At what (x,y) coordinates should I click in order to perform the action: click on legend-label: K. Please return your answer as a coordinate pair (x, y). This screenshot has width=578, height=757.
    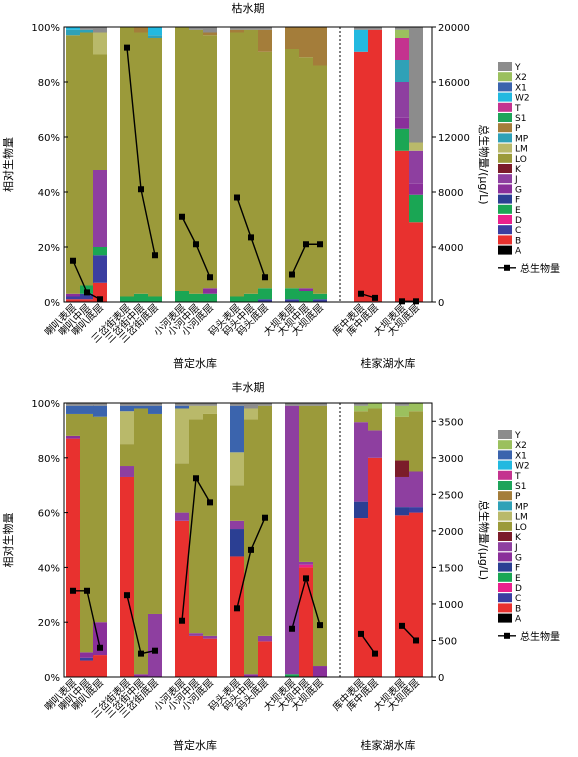
    Looking at the image, I should click on (518, 538).